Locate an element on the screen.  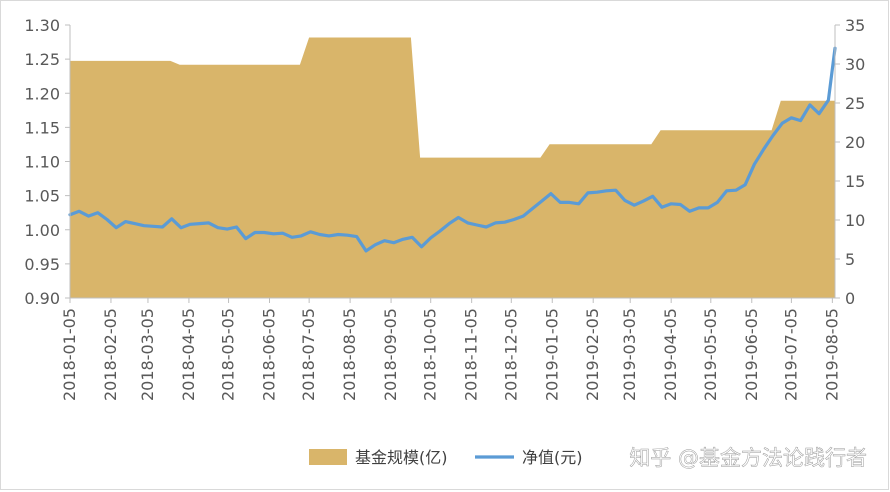
watermark: 知乎 @基金方法论践行者 is located at coordinates (748, 458).